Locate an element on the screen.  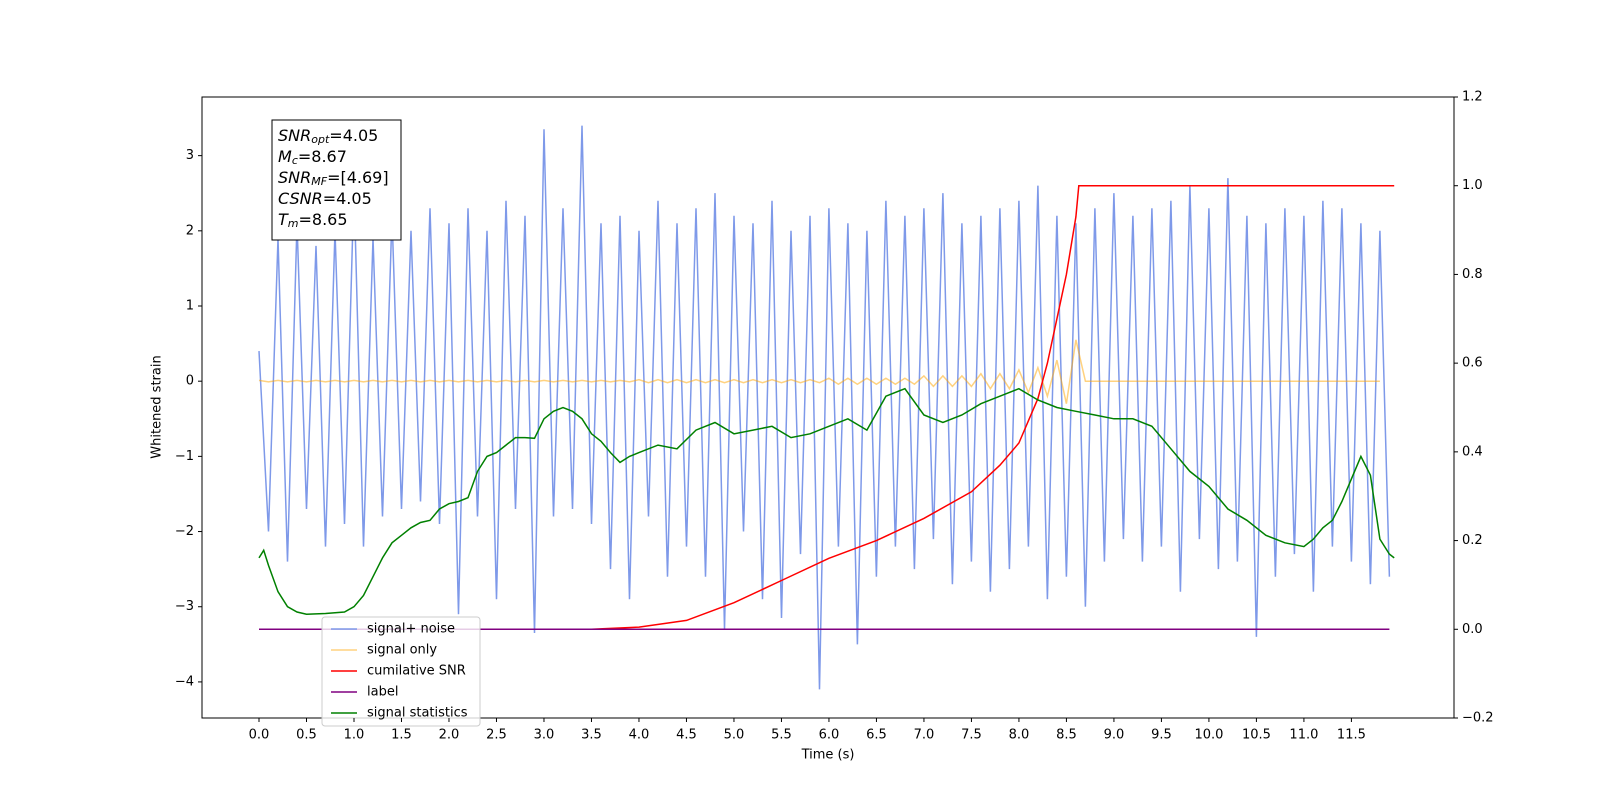
annotation-line: CSNR=4.05 is located at coordinates (325, 198).